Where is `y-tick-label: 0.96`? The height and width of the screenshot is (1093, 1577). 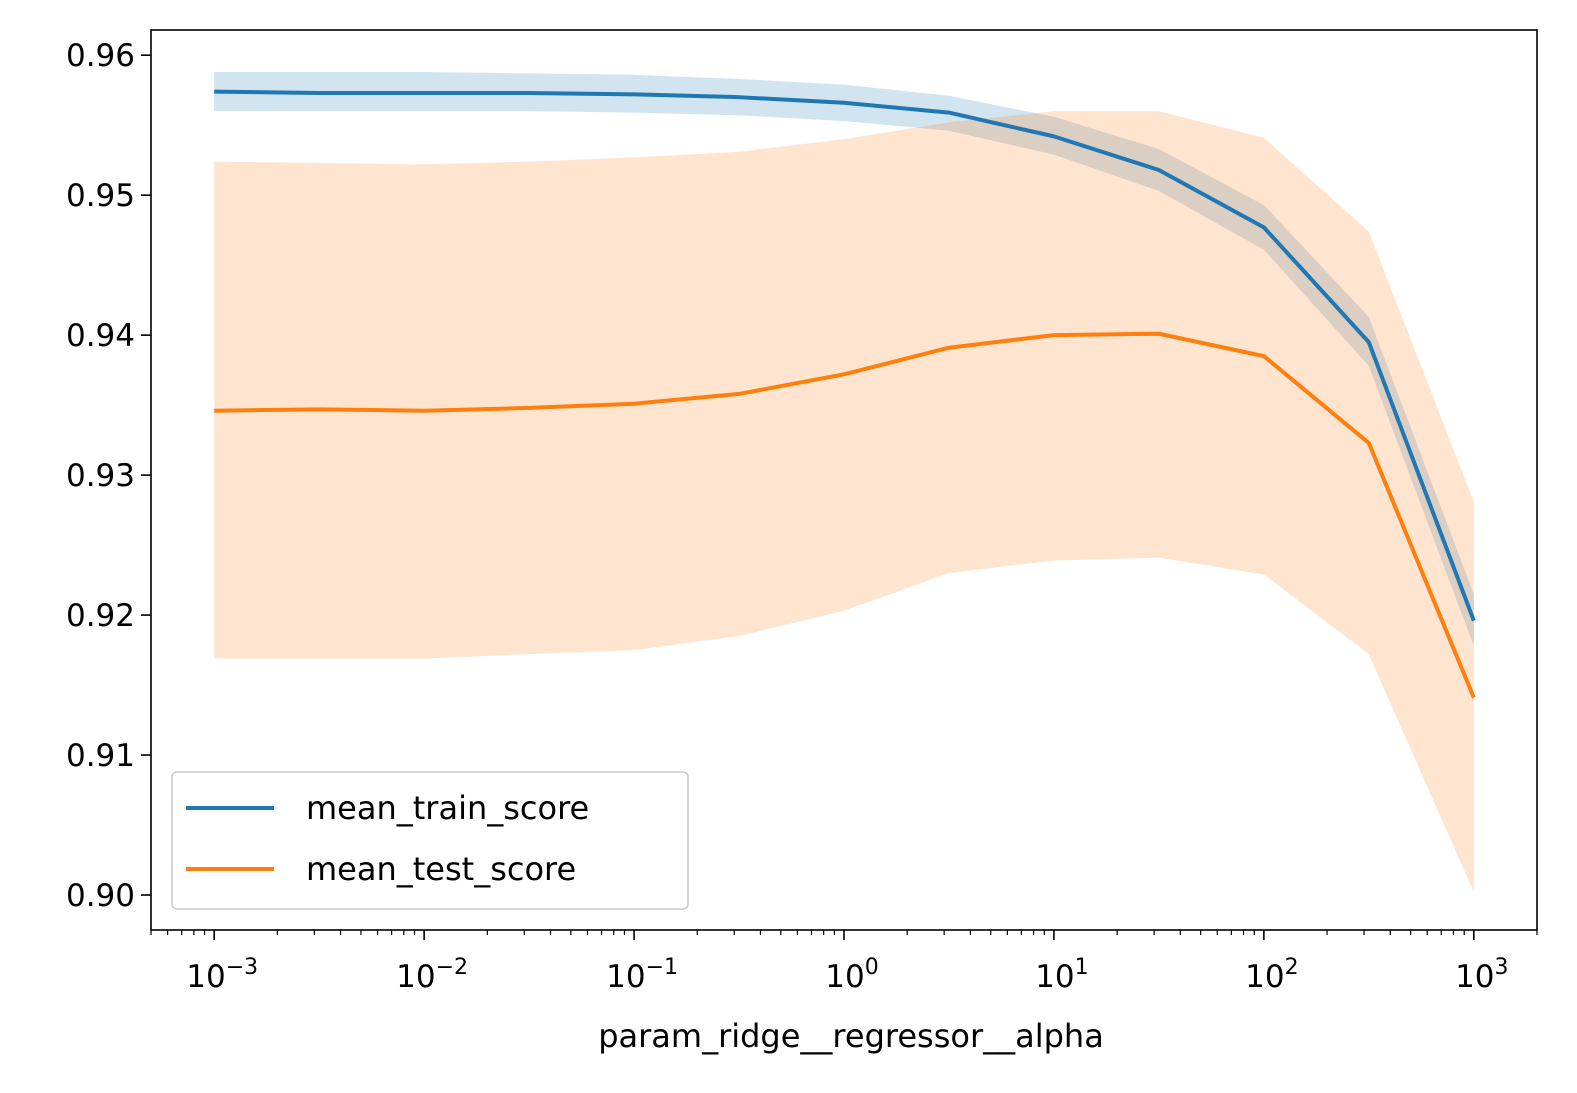
y-tick-label: 0.96 is located at coordinates (100, 56).